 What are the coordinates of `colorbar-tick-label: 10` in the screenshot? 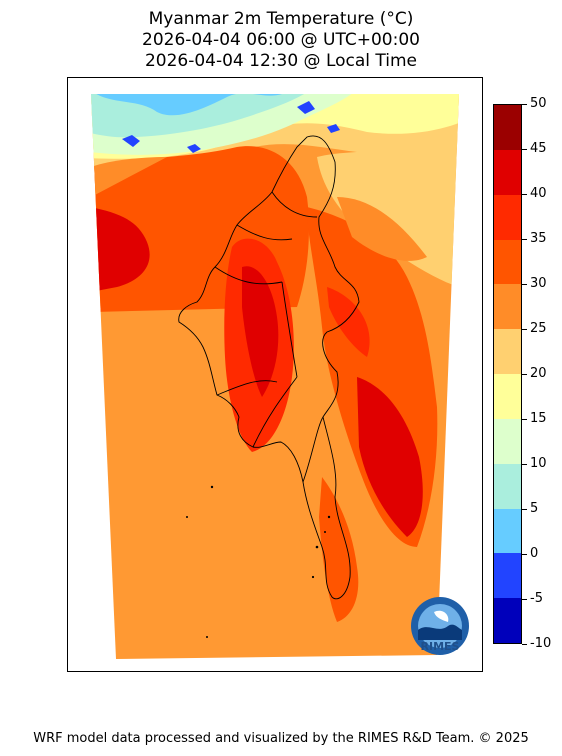 It's located at (538, 463).